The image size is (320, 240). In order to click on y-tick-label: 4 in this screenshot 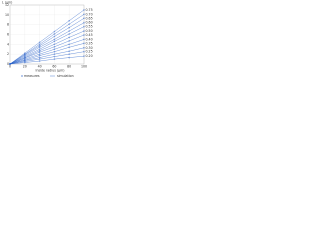, I will do `click(8, 44)`.